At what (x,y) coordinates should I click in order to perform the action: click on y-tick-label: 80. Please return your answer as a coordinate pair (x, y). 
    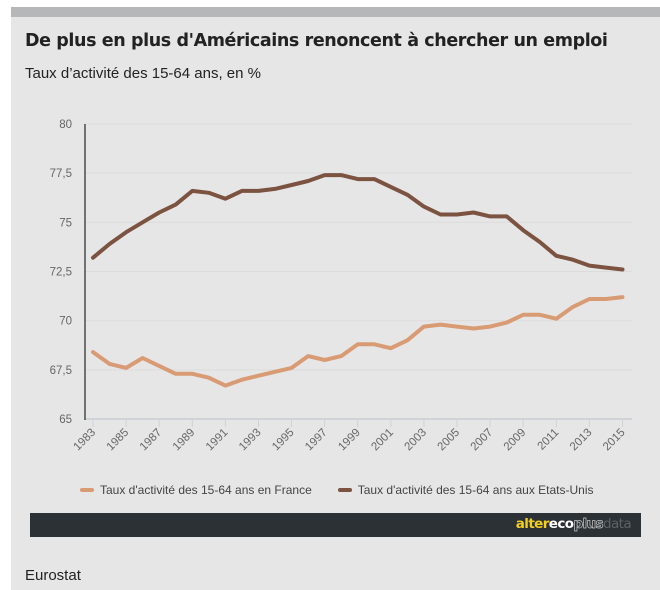
    Looking at the image, I should click on (65, 125).